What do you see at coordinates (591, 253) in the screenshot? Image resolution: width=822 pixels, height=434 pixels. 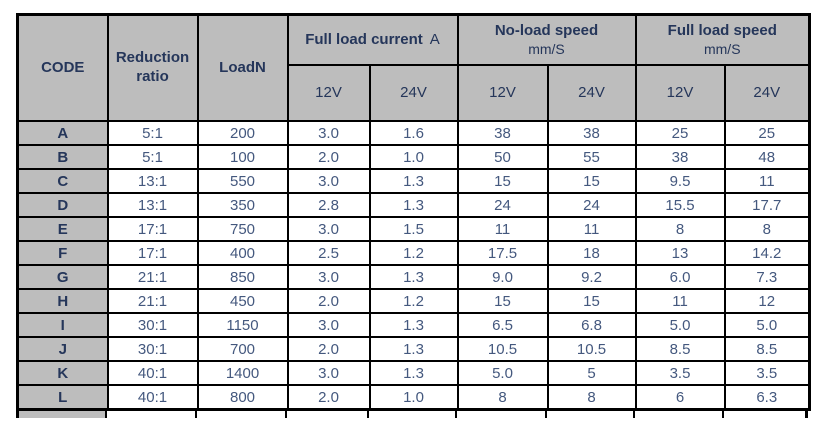 I see `cell-nls-24v: 18` at bounding box center [591, 253].